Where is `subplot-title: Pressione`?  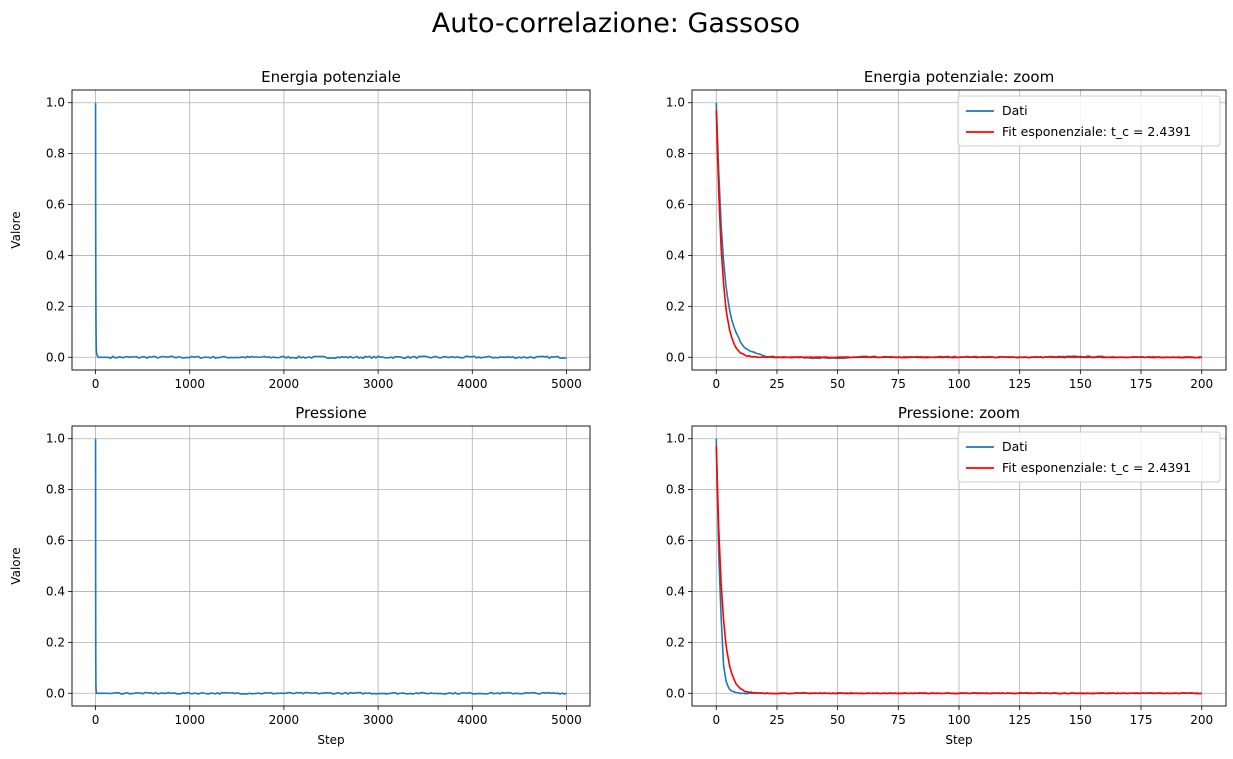 subplot-title: Pressione is located at coordinates (331, 413).